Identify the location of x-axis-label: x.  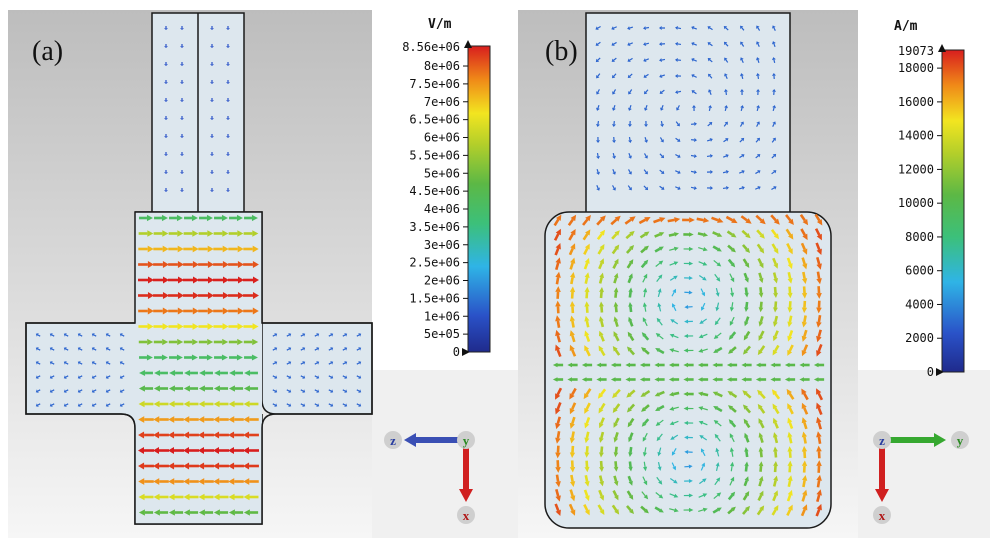
(466, 515).